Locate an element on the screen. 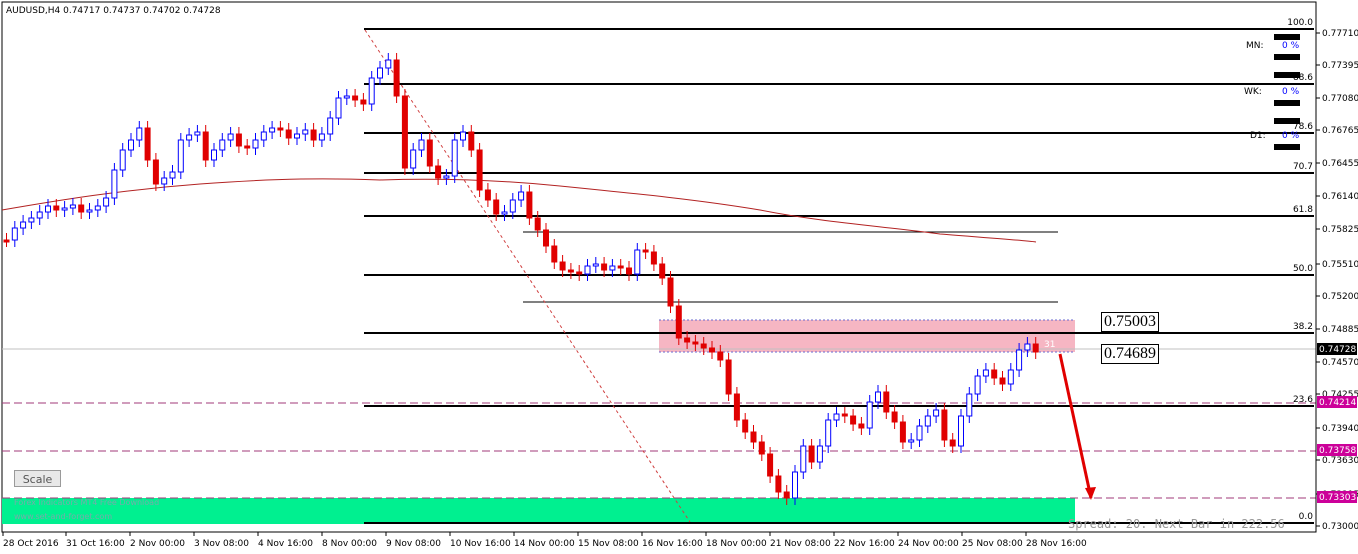  time-tick-label: 2 Nov 00:00 is located at coordinates (157, 544).